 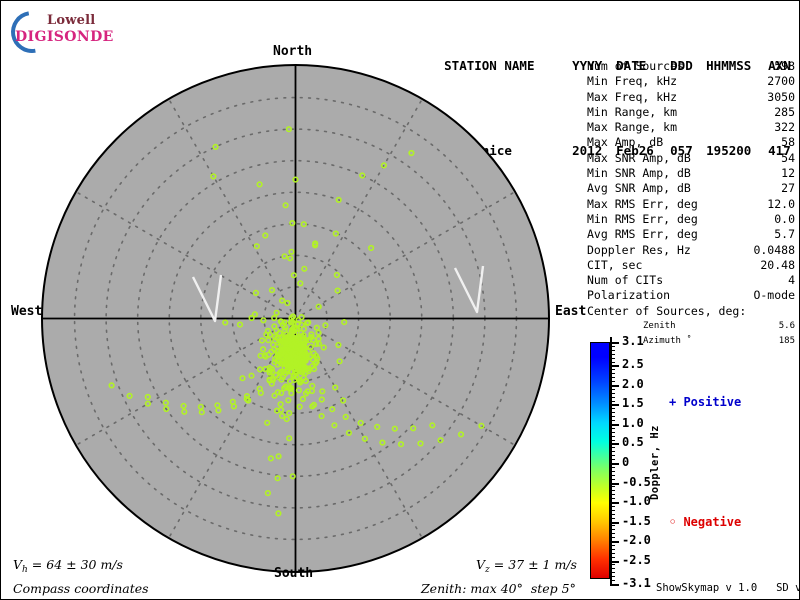 I want to click on hdr-col-hhmmss: HHMMSS, so click(x=729, y=65).